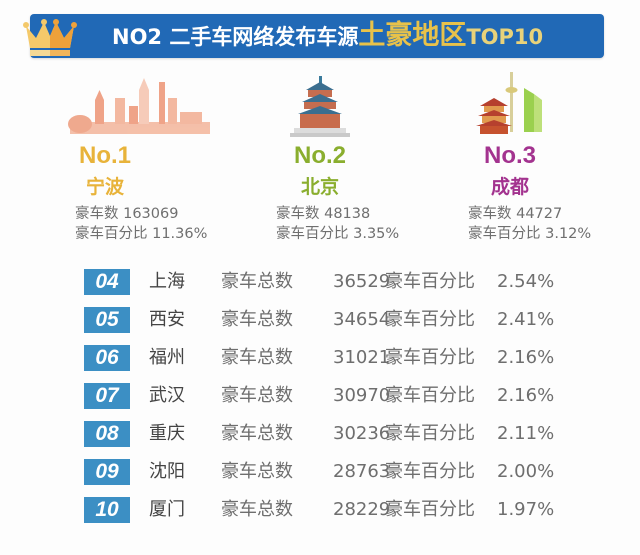 The width and height of the screenshot is (640, 555). What do you see at coordinates (526, 319) in the screenshot?
I see `percent-value: 2.41%` at bounding box center [526, 319].